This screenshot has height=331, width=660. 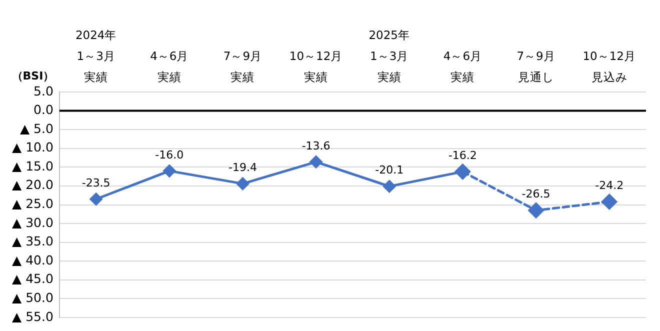 What do you see at coordinates (169, 155) in the screenshot?
I see `data-label: -16.0` at bounding box center [169, 155].